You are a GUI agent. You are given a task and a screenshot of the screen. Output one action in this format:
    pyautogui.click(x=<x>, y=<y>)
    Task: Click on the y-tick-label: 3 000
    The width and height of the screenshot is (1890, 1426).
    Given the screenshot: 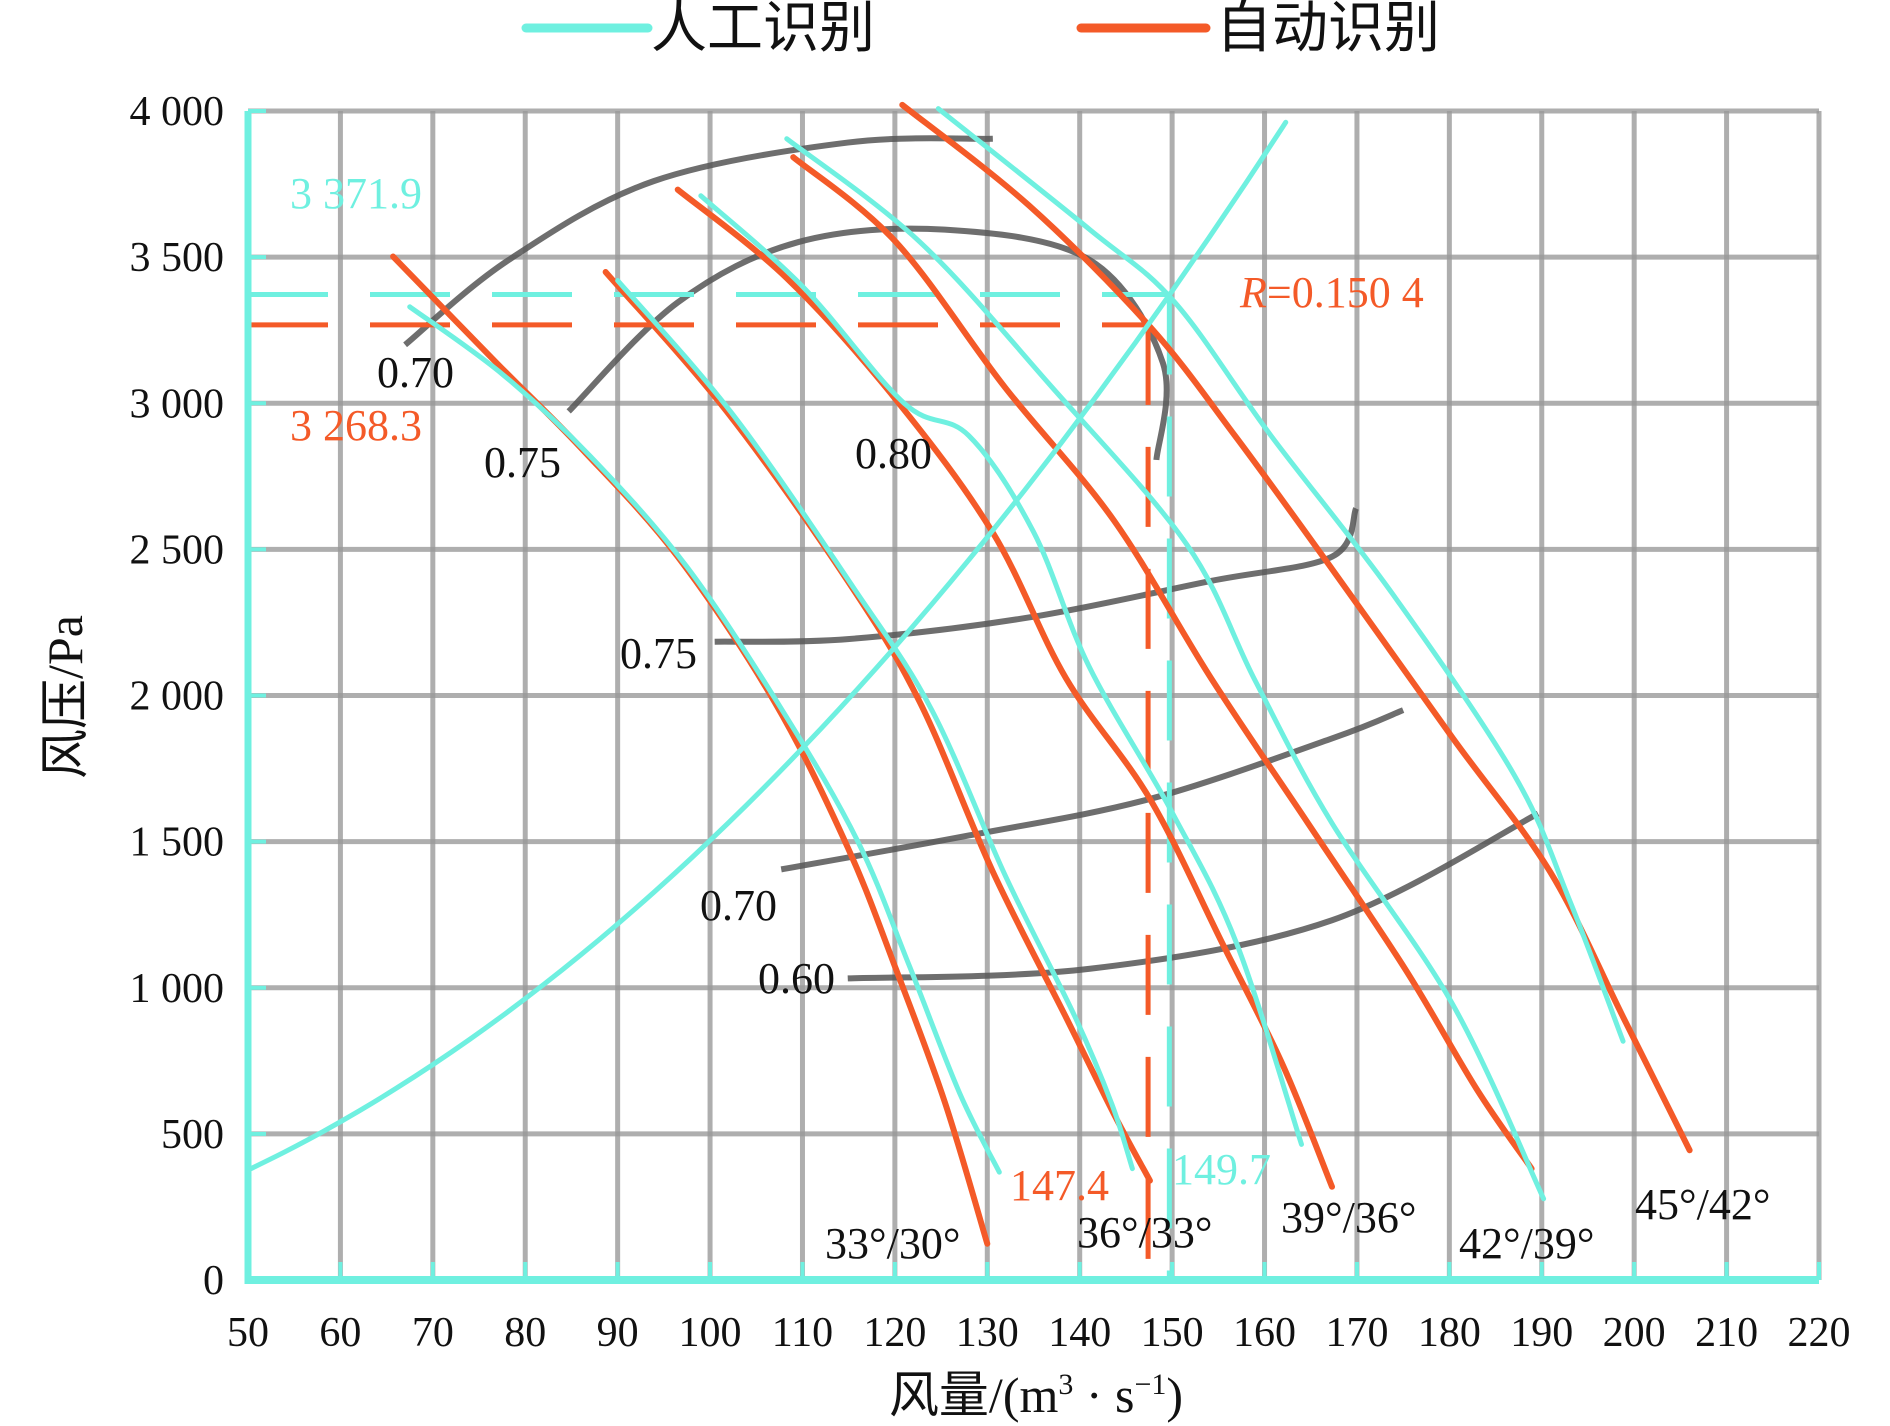 What is the action you would take?
    pyautogui.click(x=177, y=404)
    